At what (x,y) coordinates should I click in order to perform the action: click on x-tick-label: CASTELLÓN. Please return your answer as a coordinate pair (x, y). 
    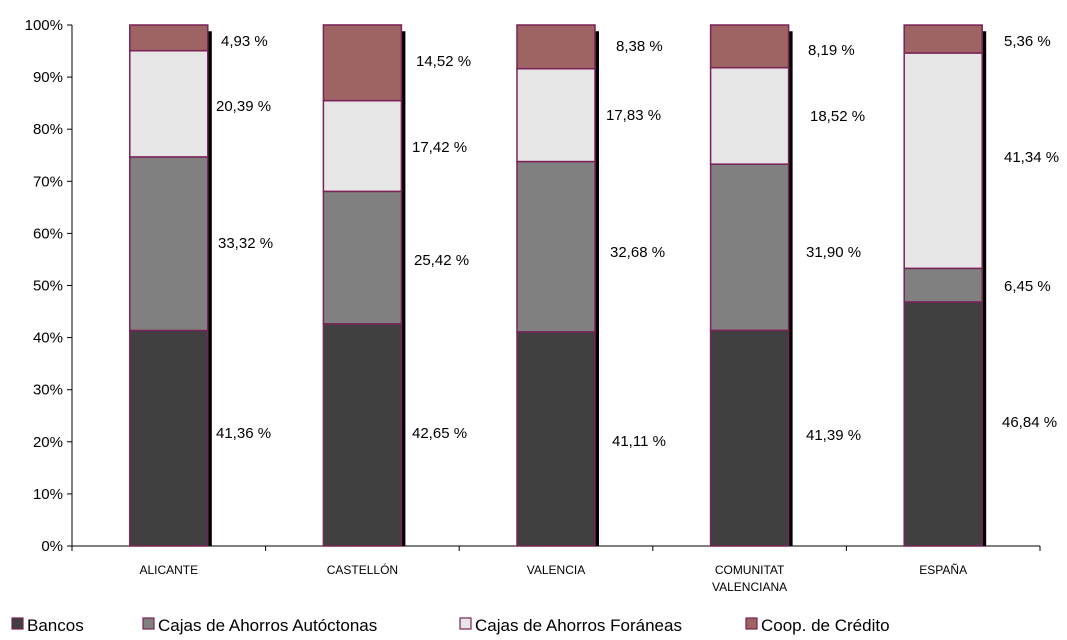
    Looking at the image, I should click on (362, 569).